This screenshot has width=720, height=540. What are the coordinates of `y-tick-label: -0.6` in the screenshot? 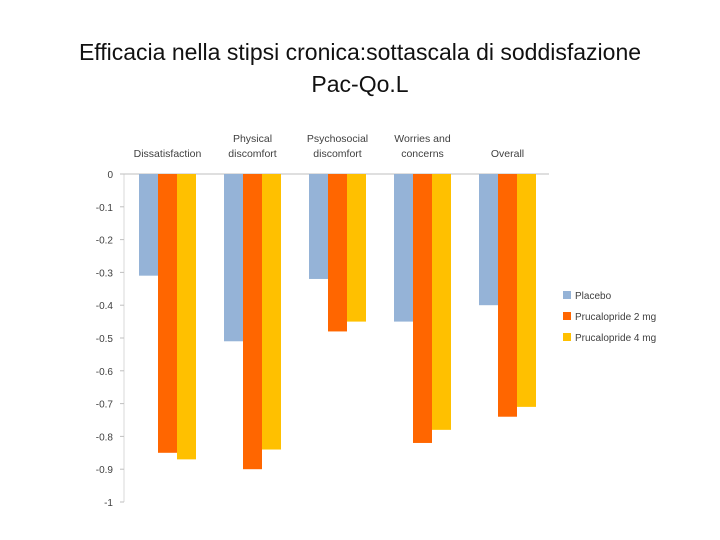 It's located at (105, 372).